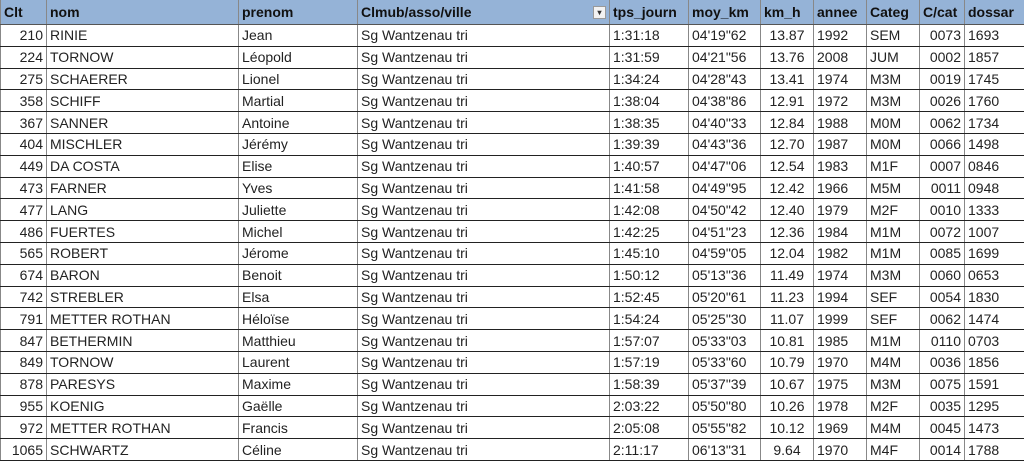 This screenshot has width=1024, height=461. What do you see at coordinates (725, 12) in the screenshot?
I see `header-moy-km: moy_km` at bounding box center [725, 12].